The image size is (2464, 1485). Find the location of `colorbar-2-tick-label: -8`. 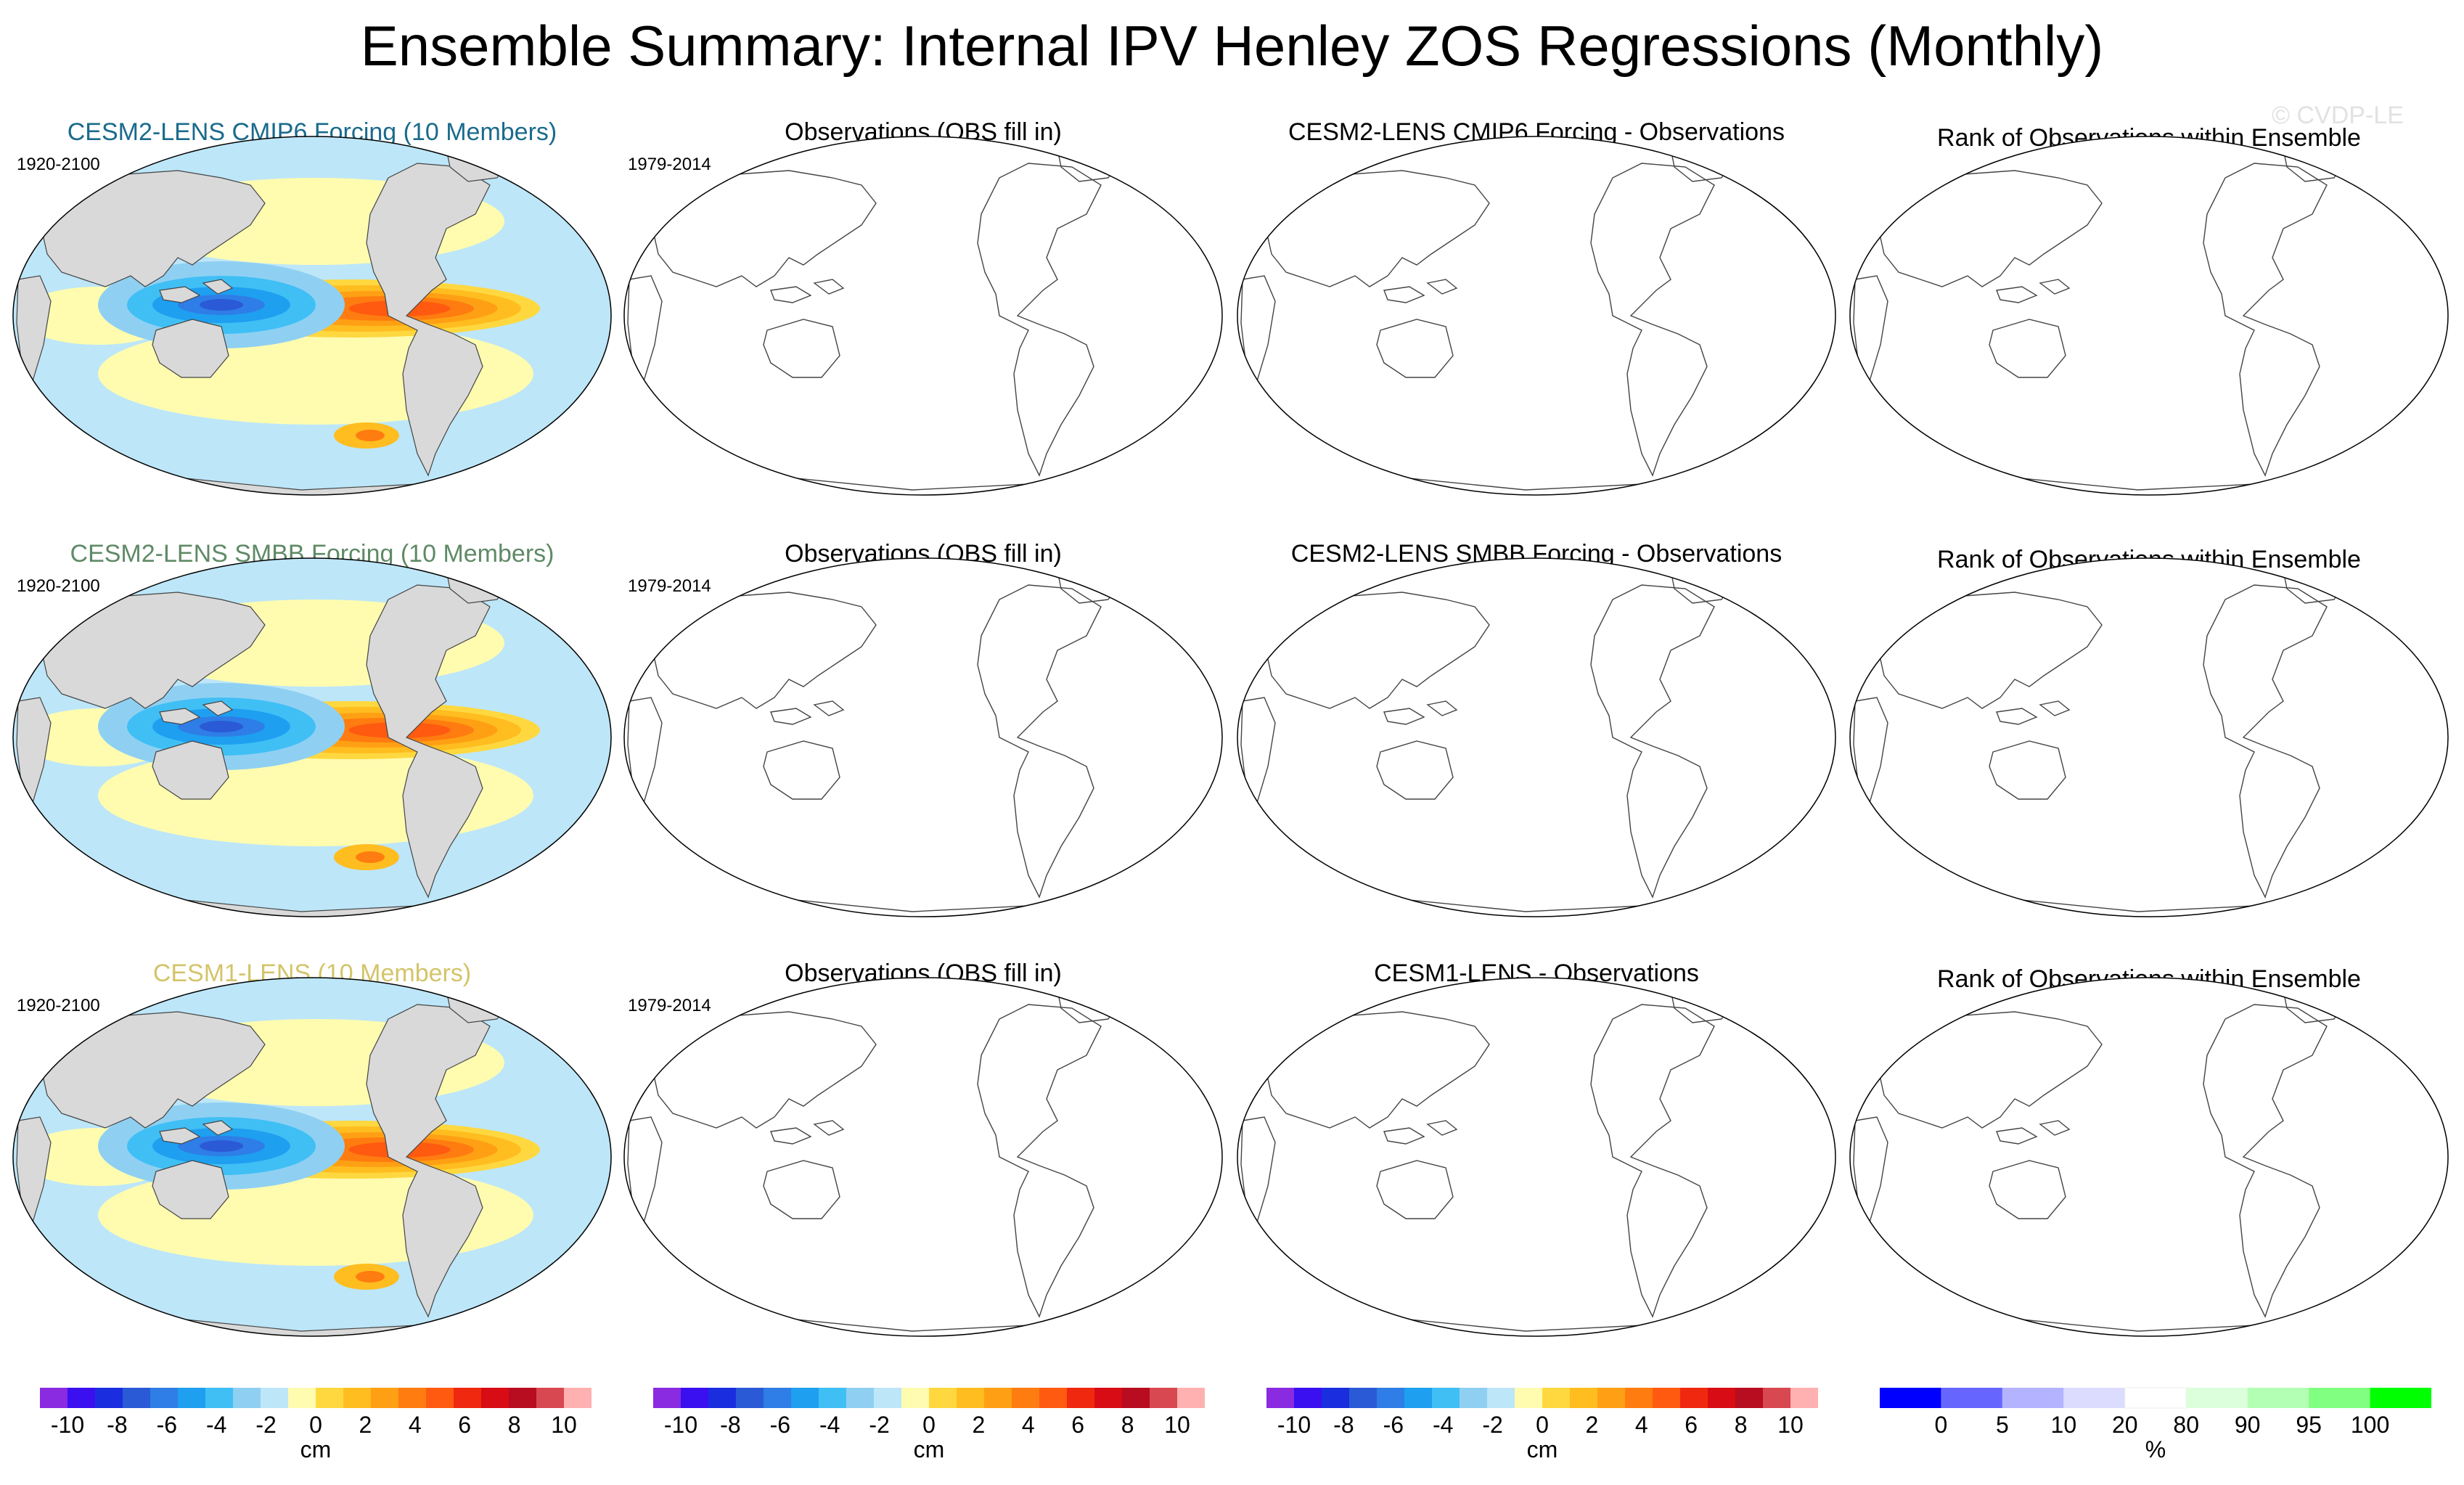

colorbar-2-tick-label: -8 is located at coordinates (730, 1425).